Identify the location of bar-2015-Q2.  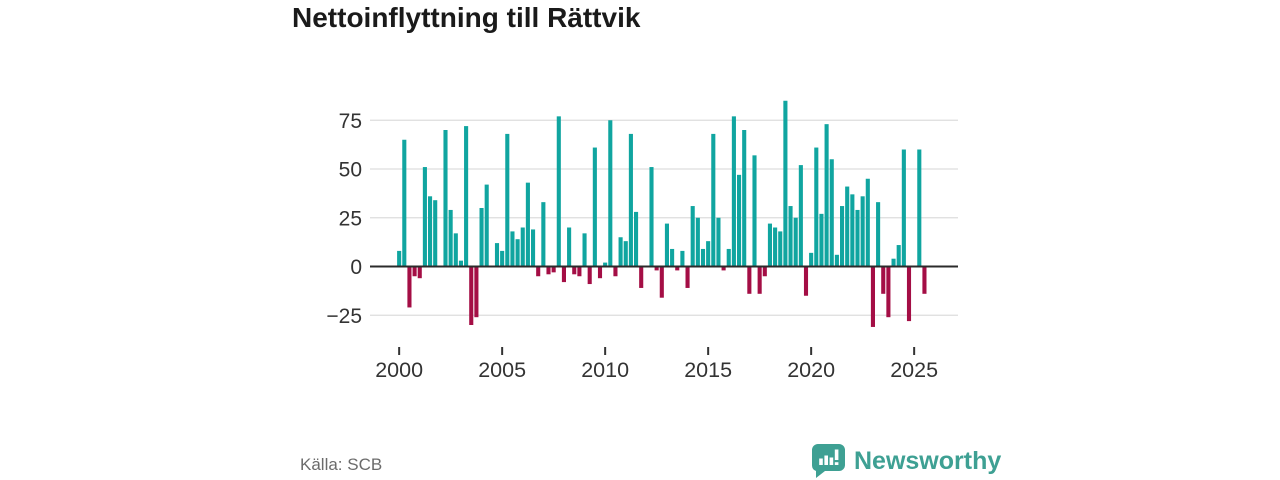
(713, 200).